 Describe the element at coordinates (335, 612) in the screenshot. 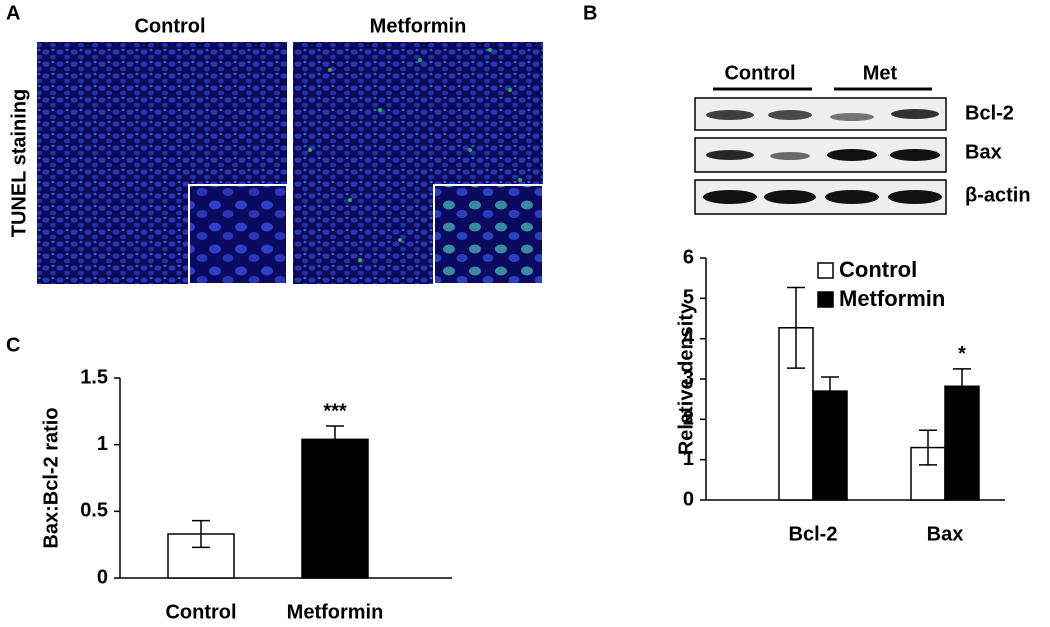

I see `x-tick-label: Metformin` at that location.